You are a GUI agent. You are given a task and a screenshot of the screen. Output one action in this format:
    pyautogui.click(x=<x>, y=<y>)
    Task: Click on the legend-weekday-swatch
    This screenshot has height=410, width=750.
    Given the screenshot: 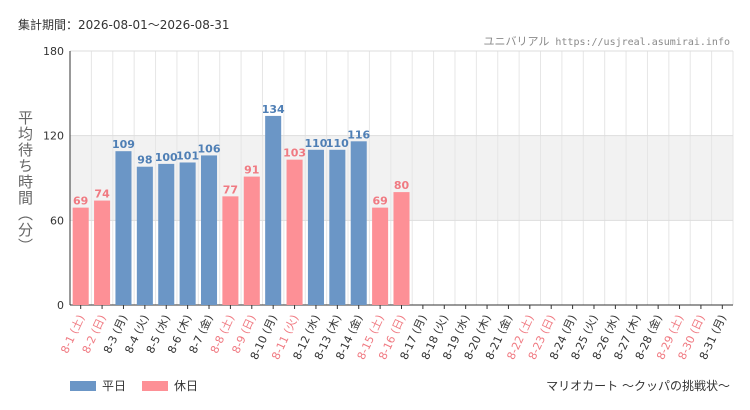 What is the action you would take?
    pyautogui.click(x=83, y=385)
    